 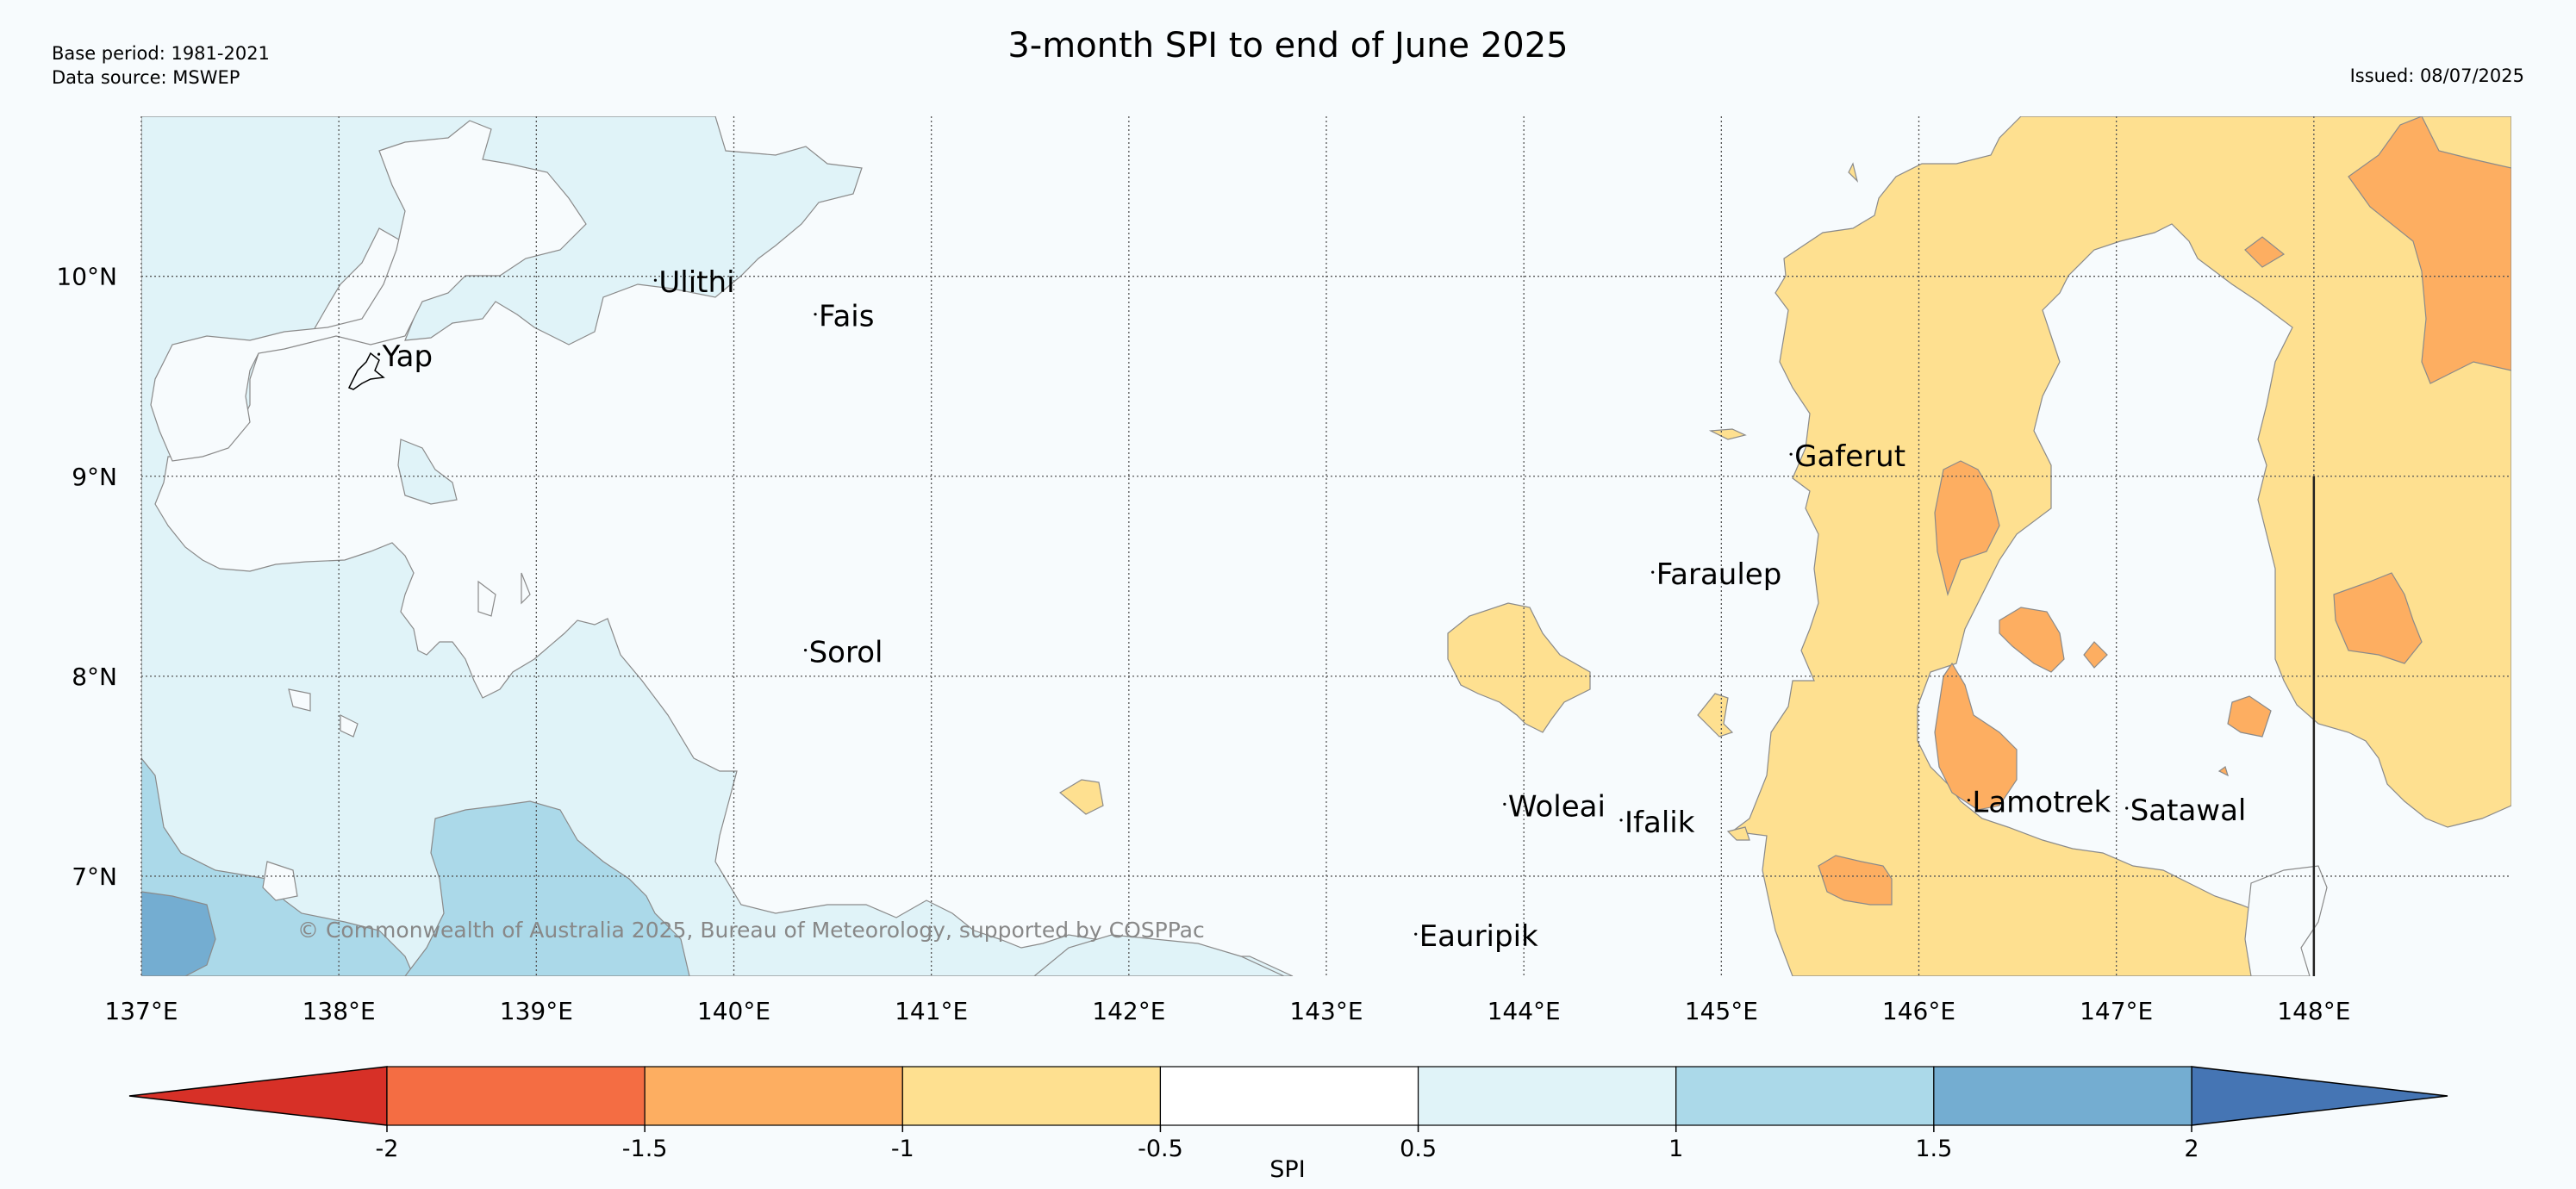 I want to click on lon-tick-label: 143°E, so click(x=1326, y=1011).